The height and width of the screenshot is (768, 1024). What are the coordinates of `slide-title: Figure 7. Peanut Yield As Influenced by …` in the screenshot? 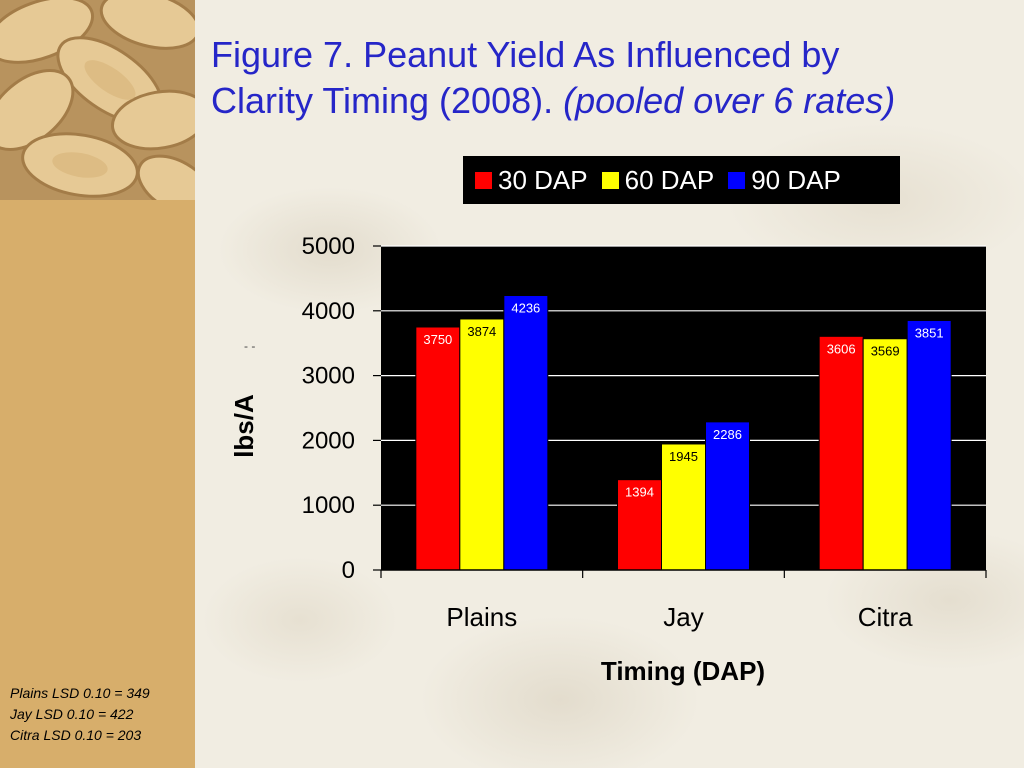 It's located at (611, 78).